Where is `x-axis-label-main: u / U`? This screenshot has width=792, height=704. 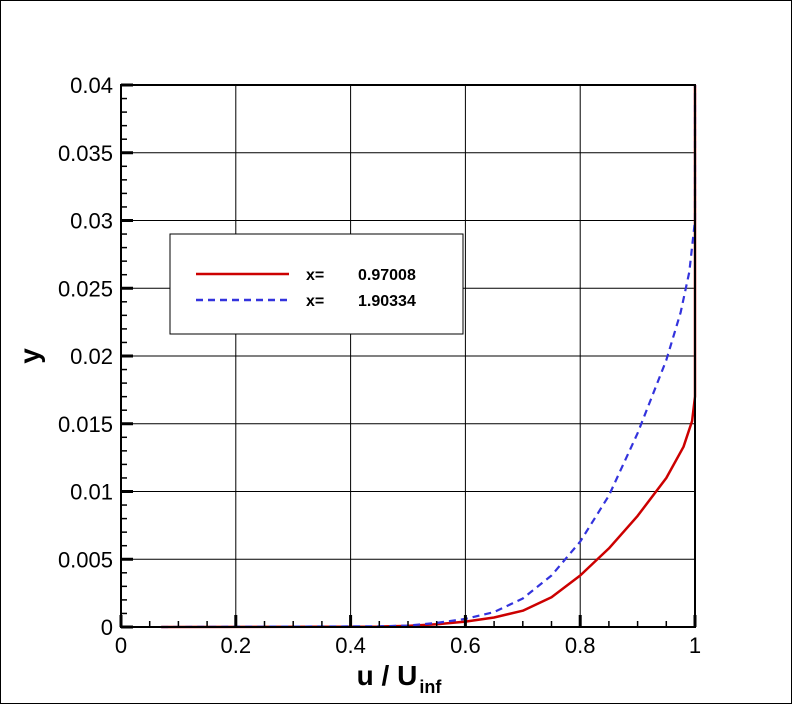 x-axis-label-main: u / U is located at coordinates (387, 675).